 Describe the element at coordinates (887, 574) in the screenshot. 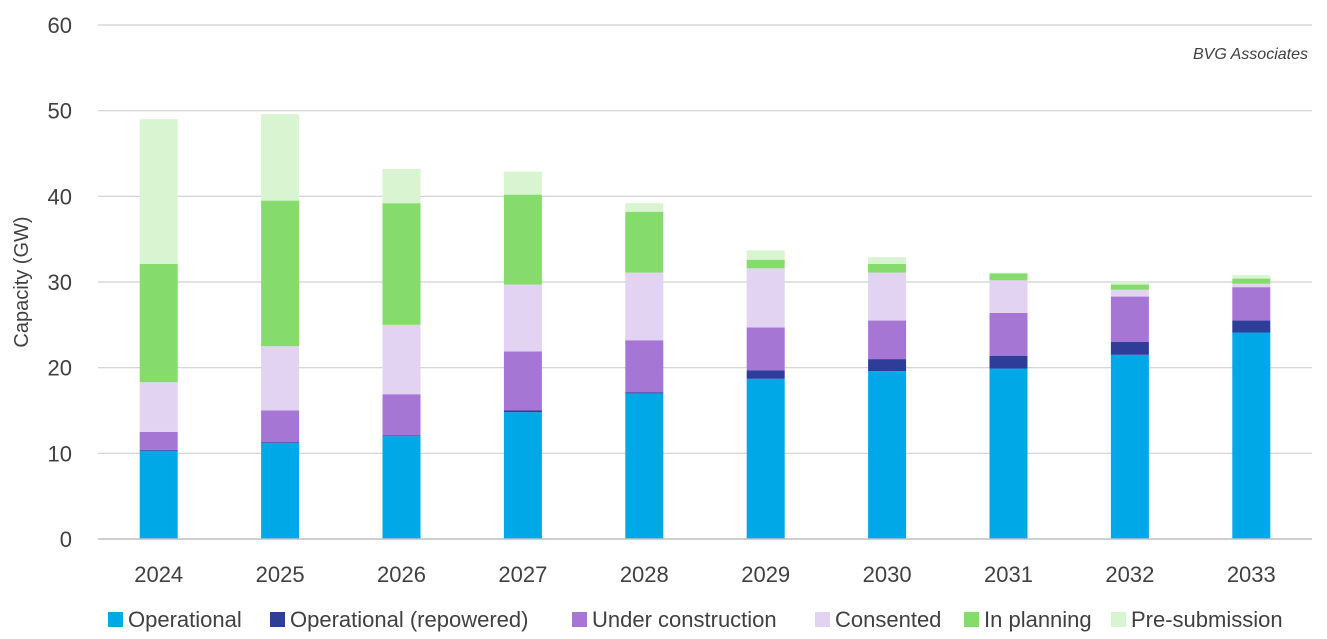

I see `x-tick-label: 2030` at that location.